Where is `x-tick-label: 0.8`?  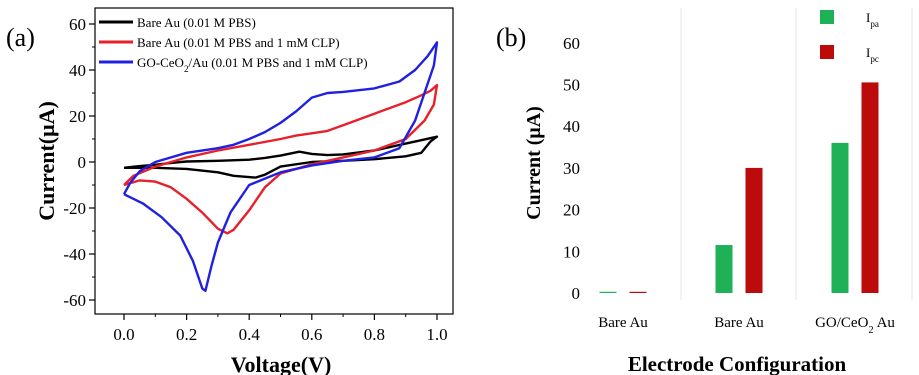 x-tick-label: 0.8 is located at coordinates (374, 334).